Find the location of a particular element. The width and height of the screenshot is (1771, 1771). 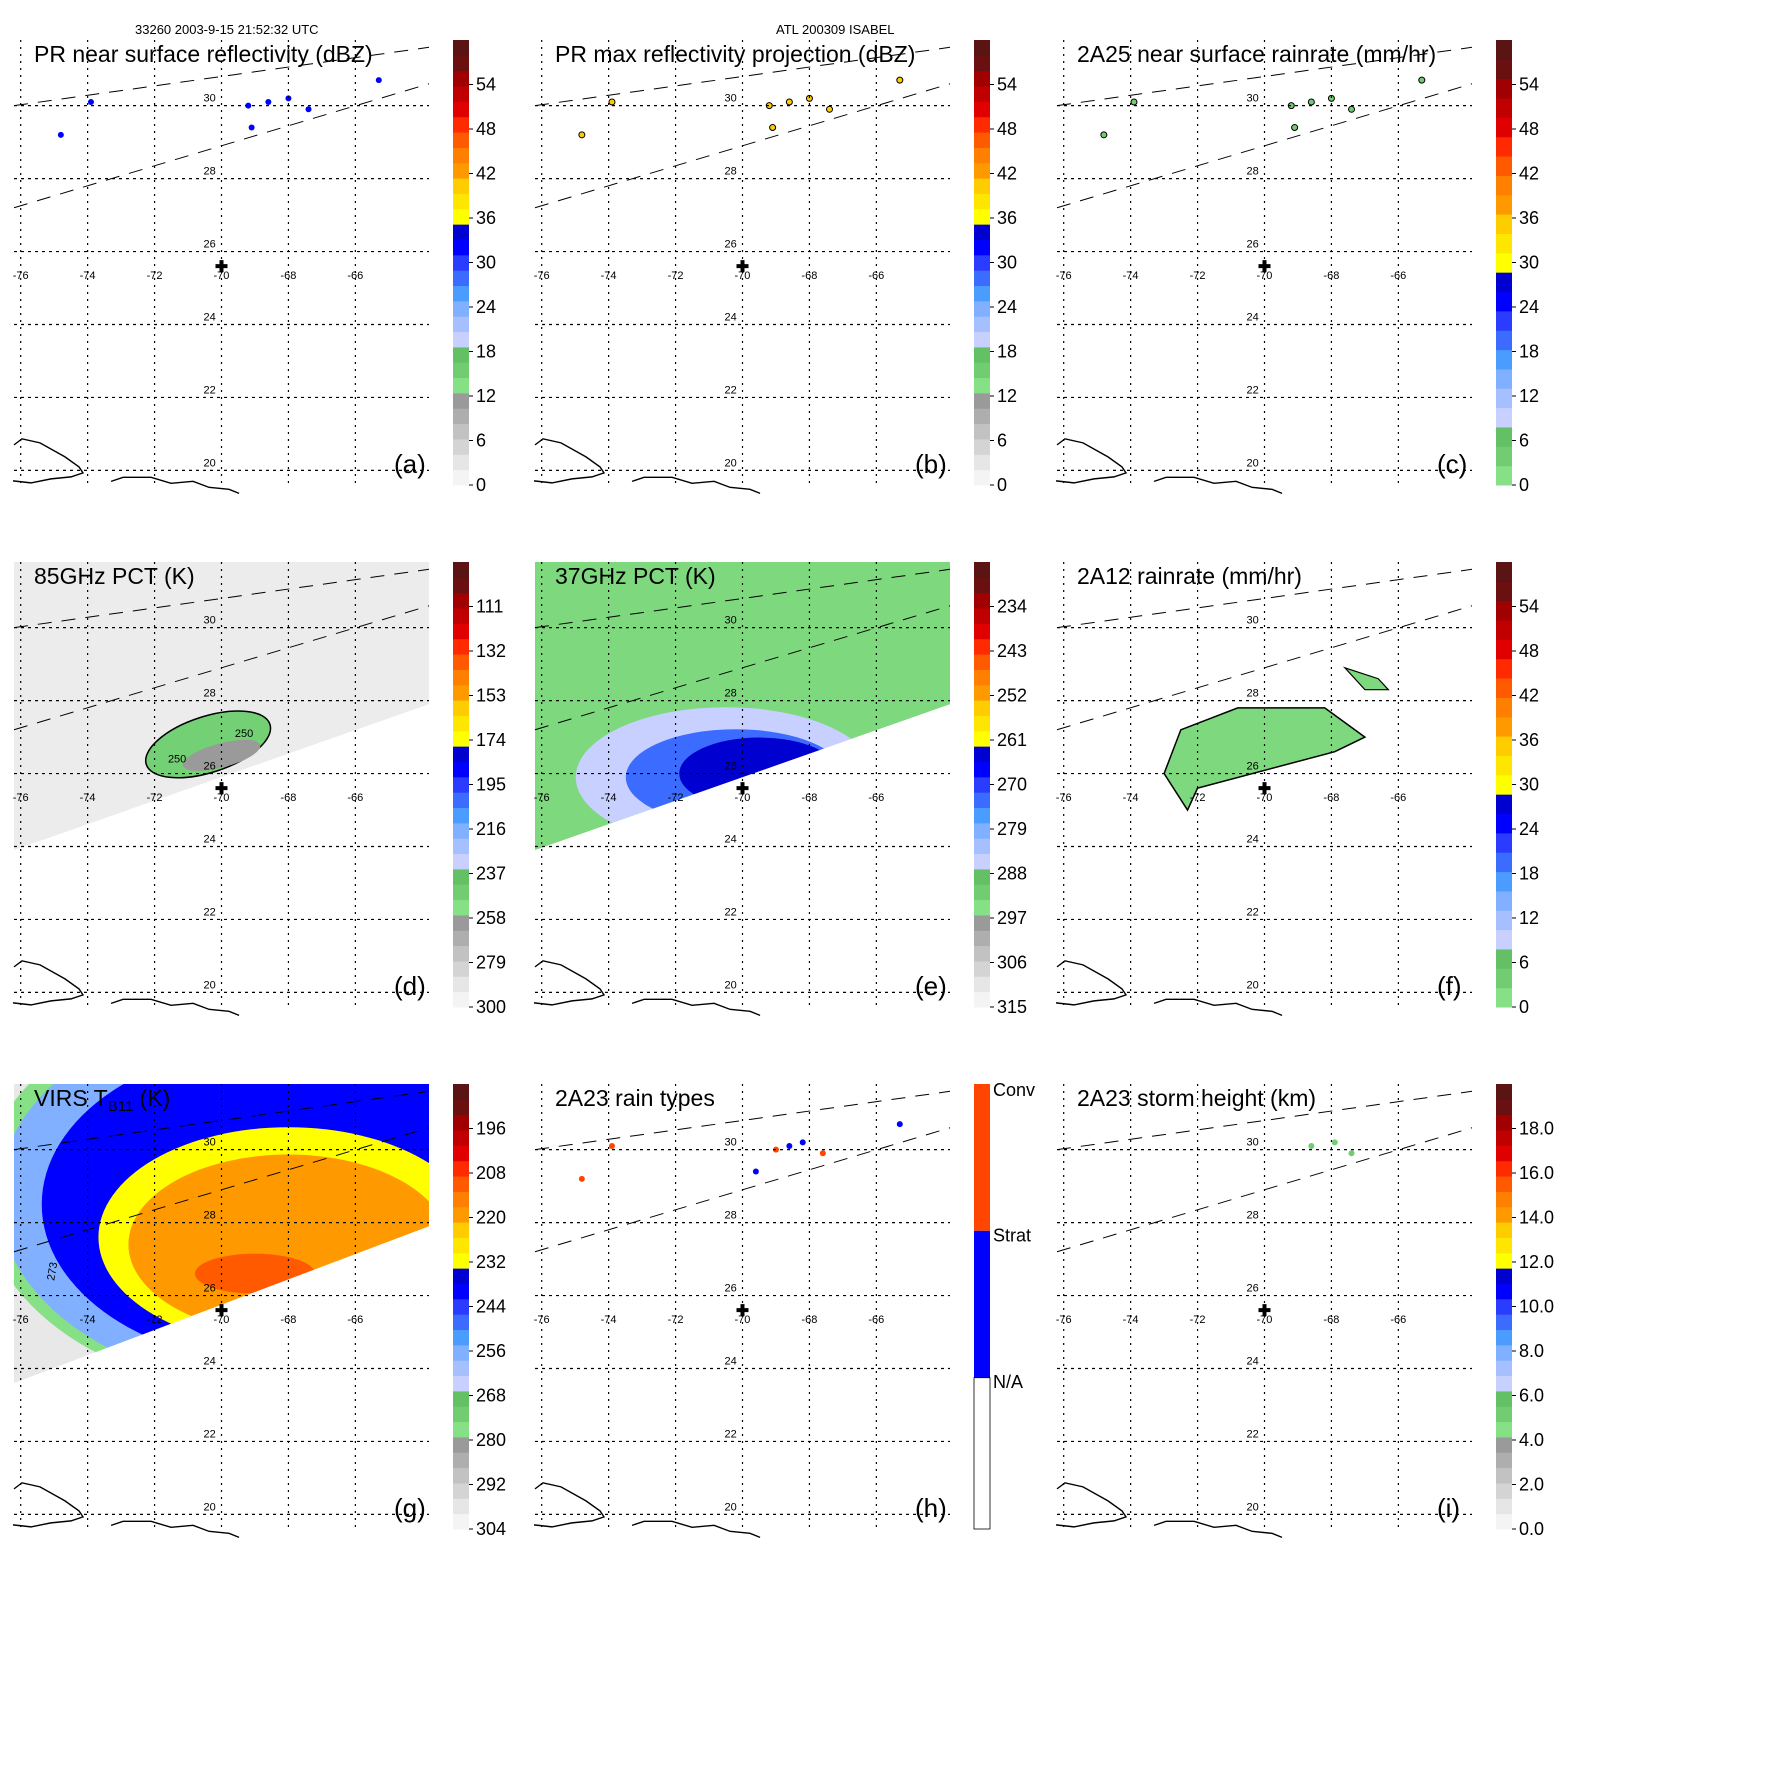

lat-tick-label: 28 is located at coordinates (731, 694).